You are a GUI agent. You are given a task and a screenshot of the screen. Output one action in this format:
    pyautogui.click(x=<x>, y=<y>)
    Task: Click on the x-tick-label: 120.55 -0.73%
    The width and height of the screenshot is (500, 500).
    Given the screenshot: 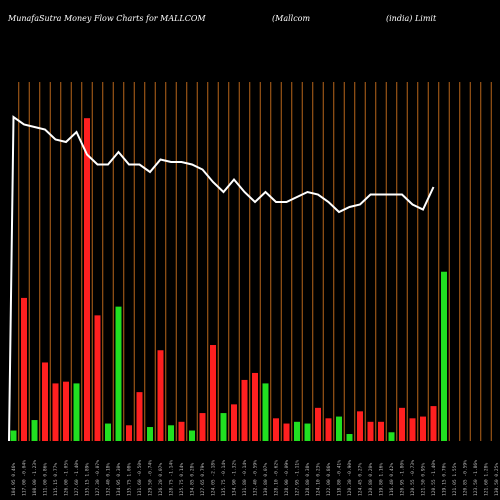 What is the action you would take?
    pyautogui.click(x=413, y=478)
    